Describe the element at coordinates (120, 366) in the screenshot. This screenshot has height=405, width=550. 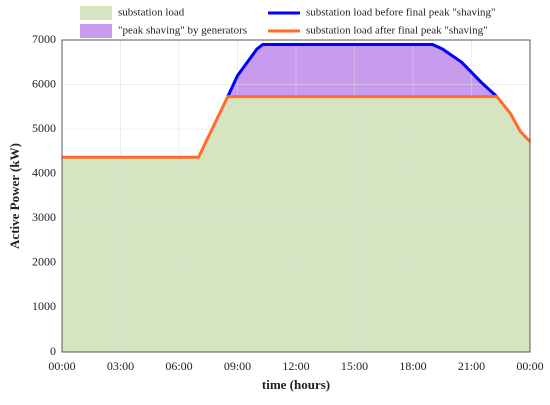
I see `x-tick-label: 03:00` at that location.